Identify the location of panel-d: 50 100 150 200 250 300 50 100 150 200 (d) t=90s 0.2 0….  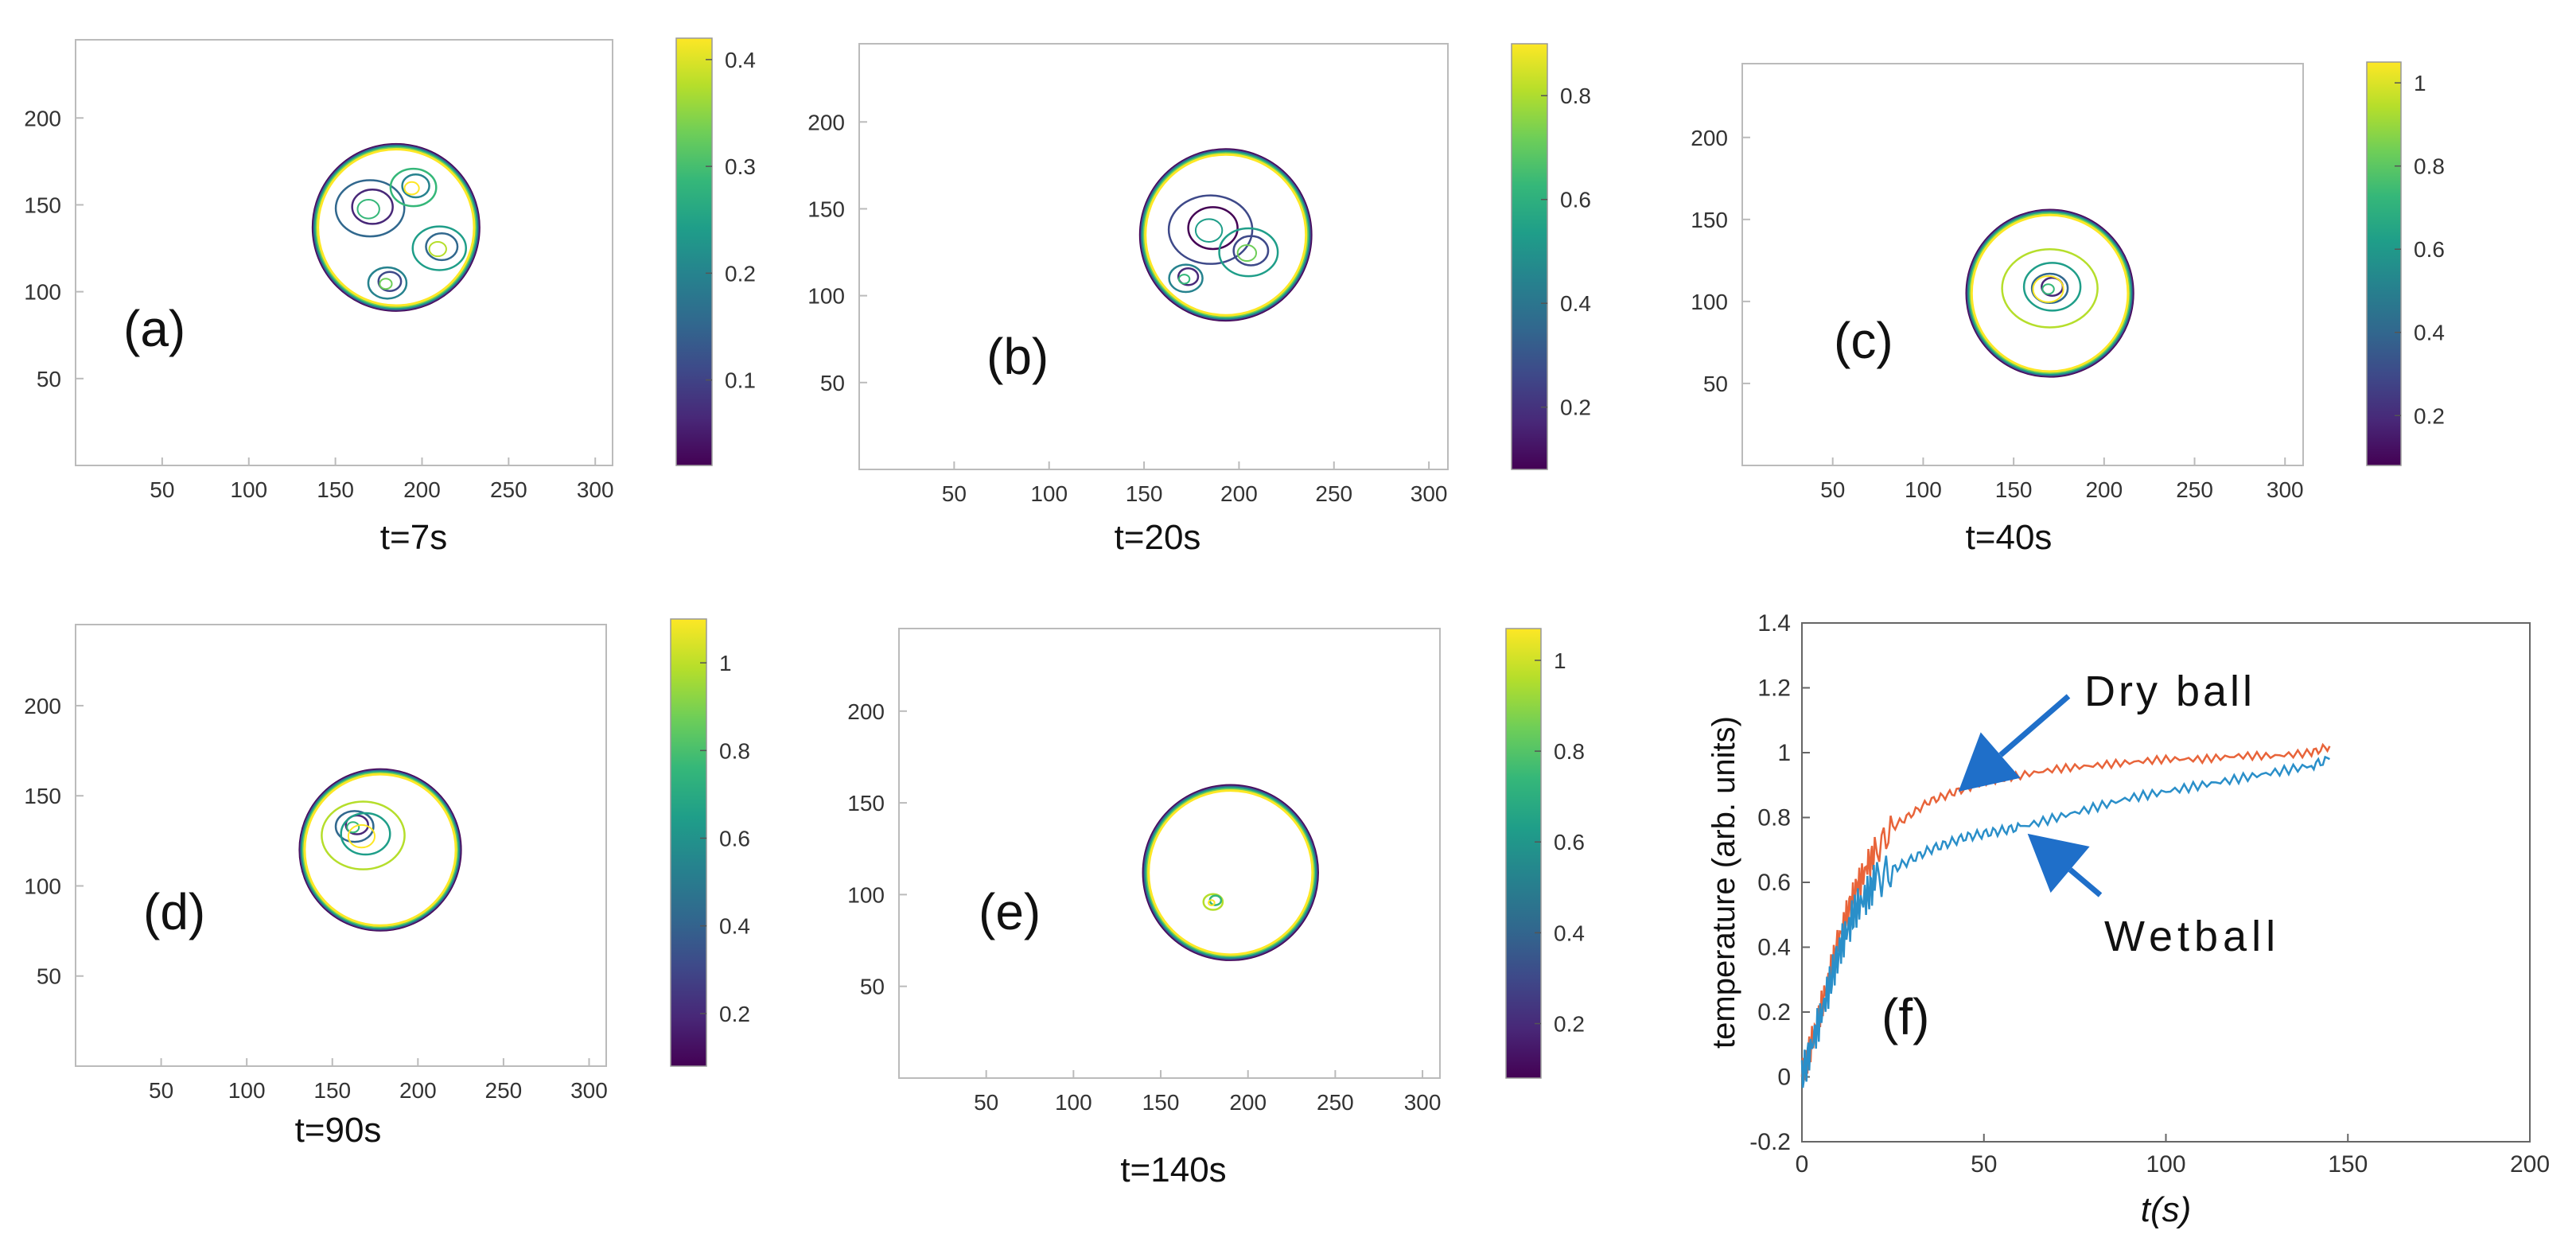
(387, 884).